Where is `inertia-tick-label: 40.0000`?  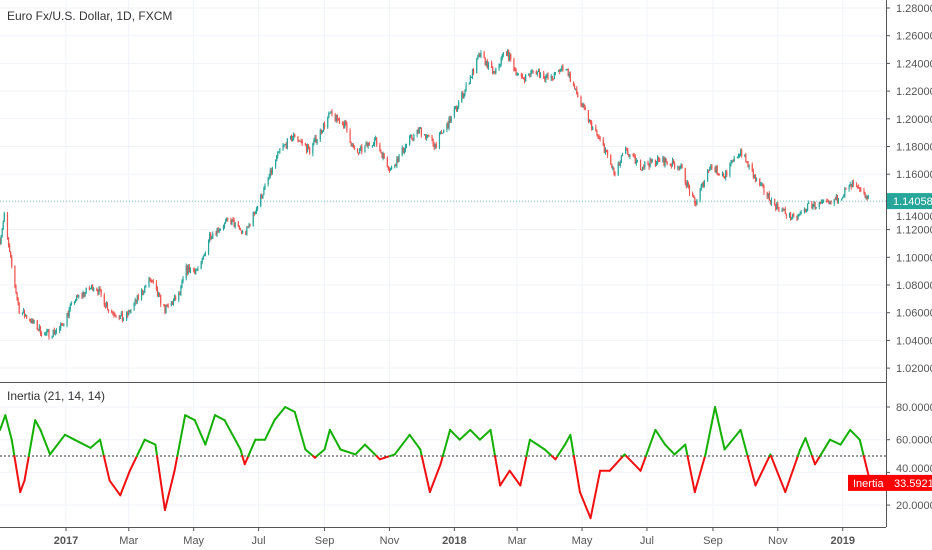 inertia-tick-label: 40.0000 is located at coordinates (914, 469).